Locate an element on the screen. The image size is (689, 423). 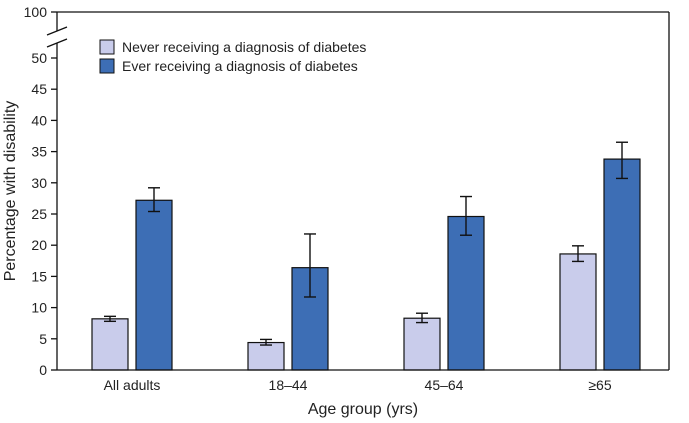
legend-label-ever: Ever receiving a diagnosis of diabetes is located at coordinates (240, 66).